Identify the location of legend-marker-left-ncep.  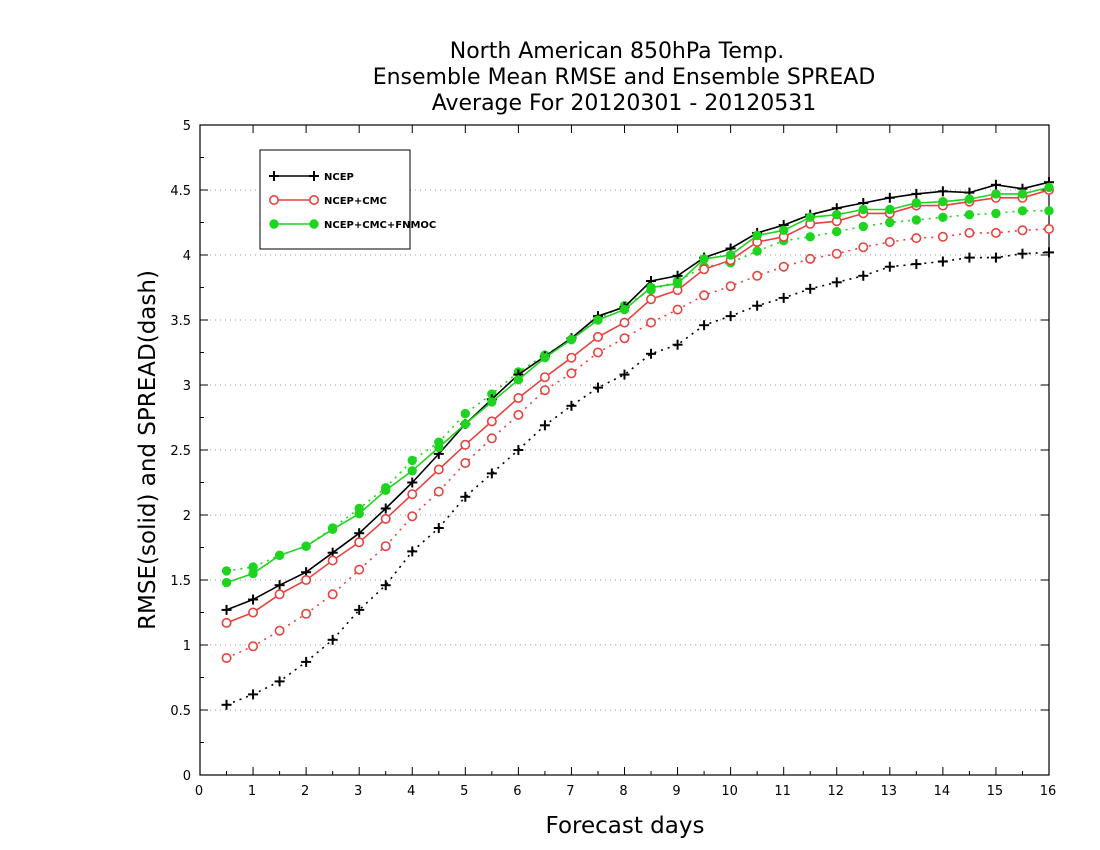
(274, 176).